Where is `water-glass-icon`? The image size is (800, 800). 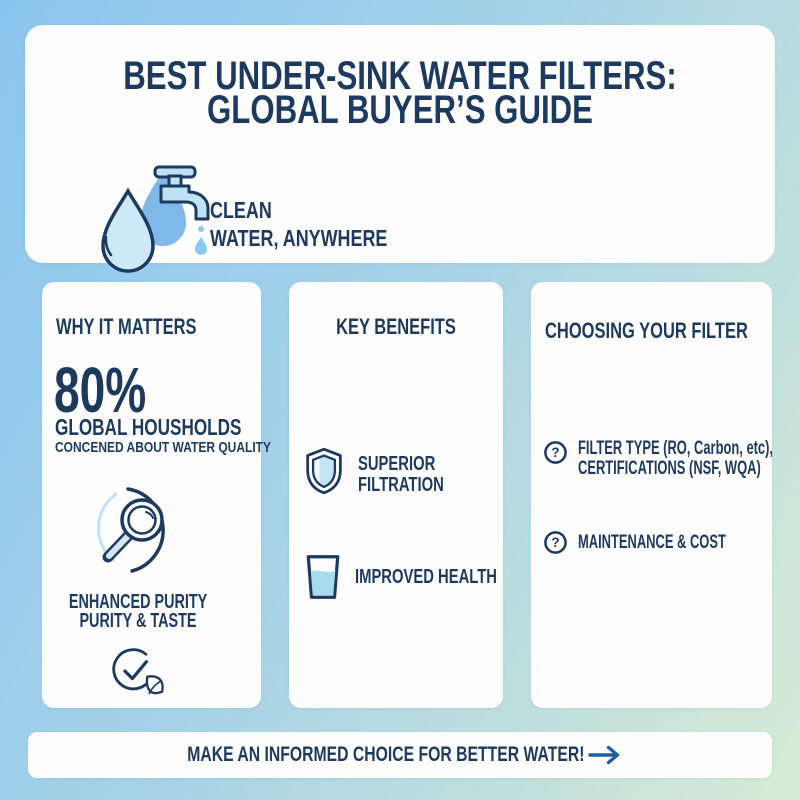 water-glass-icon is located at coordinates (323, 577).